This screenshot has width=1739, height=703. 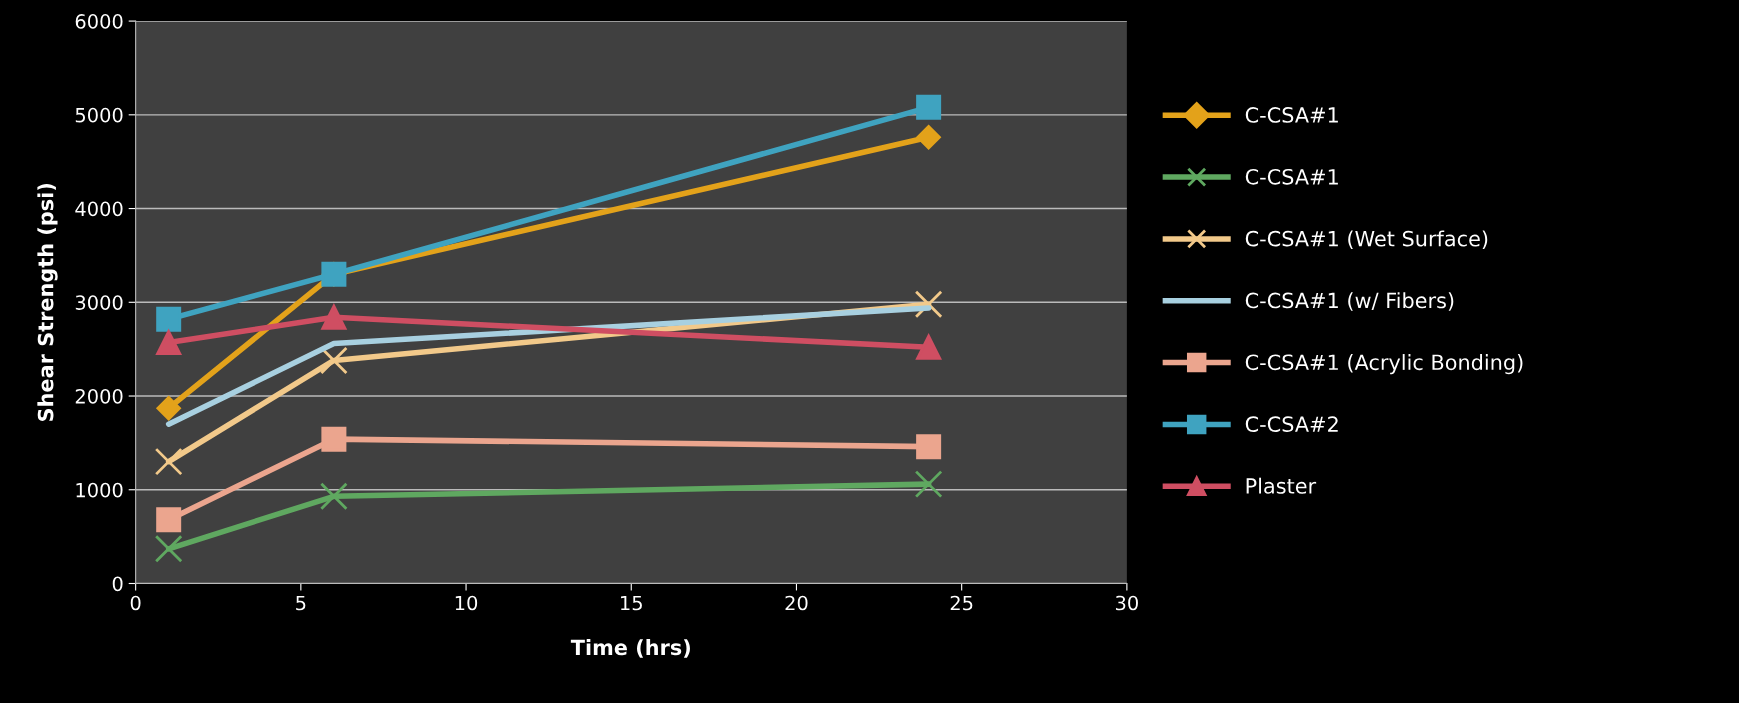 I want to click on x-tick-label: 10, so click(x=466, y=603).